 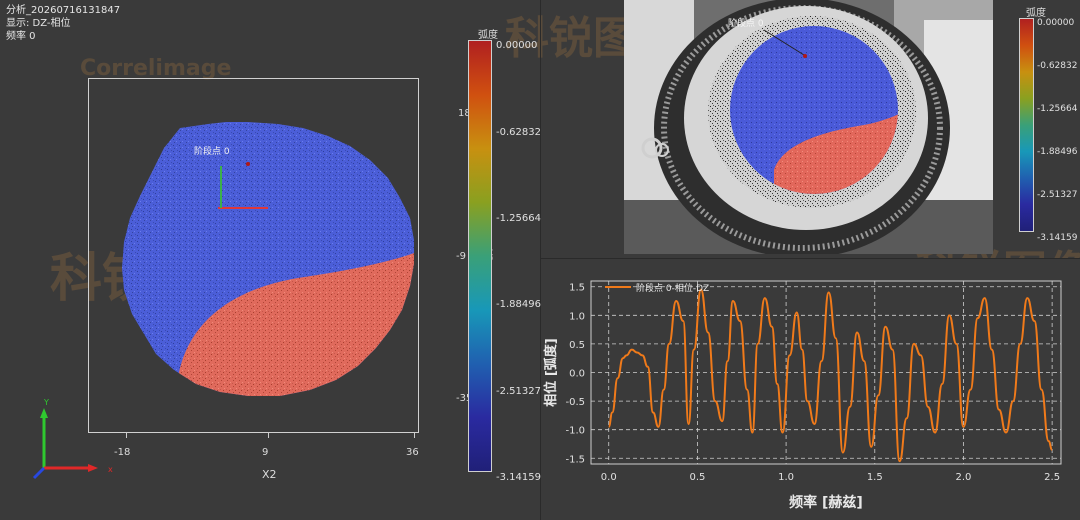 What do you see at coordinates (269, 474) in the screenshot?
I see `x-axis-title: X2` at bounding box center [269, 474].